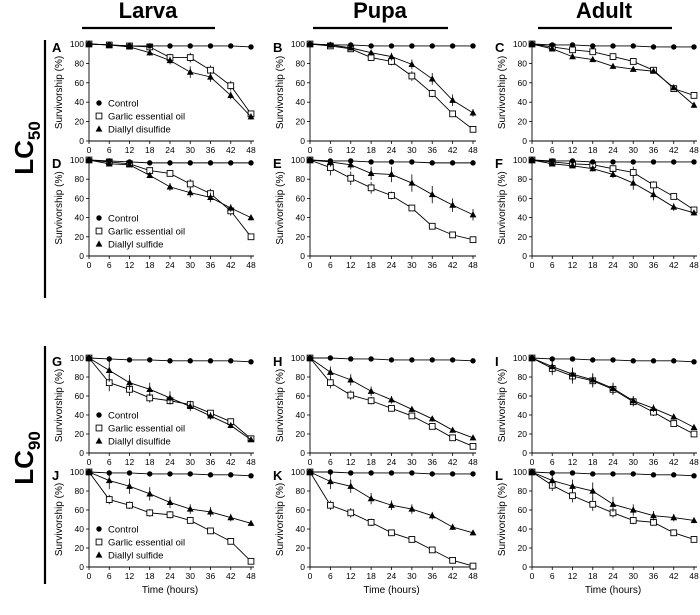 The image size is (700, 615). What do you see at coordinates (433, 462) in the screenshot?
I see `x-tick-label: 36` at bounding box center [433, 462].